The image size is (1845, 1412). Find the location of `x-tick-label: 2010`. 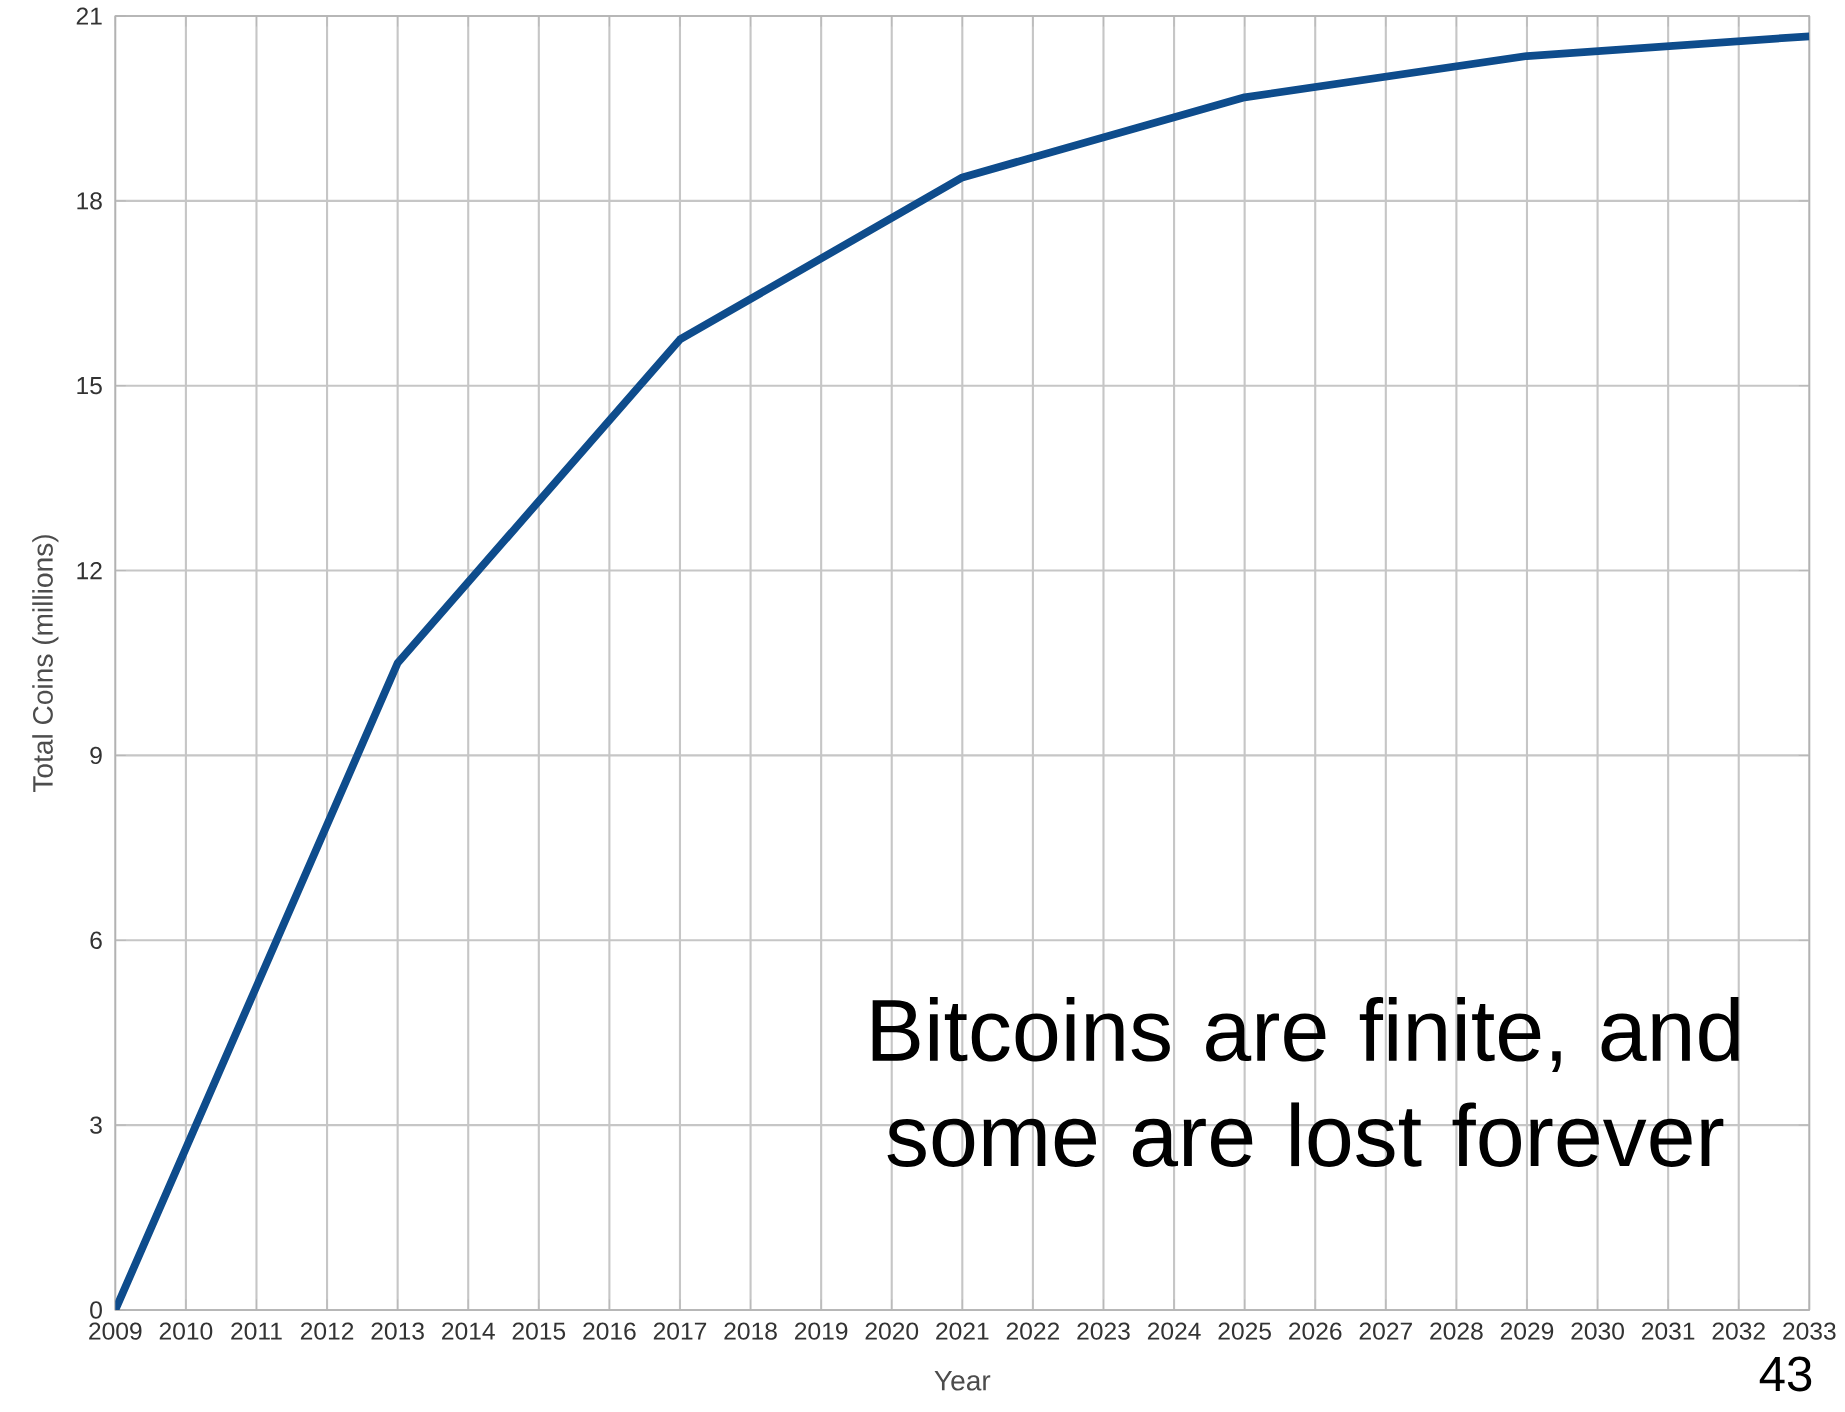

x-tick-label: 2010 is located at coordinates (186, 1331).